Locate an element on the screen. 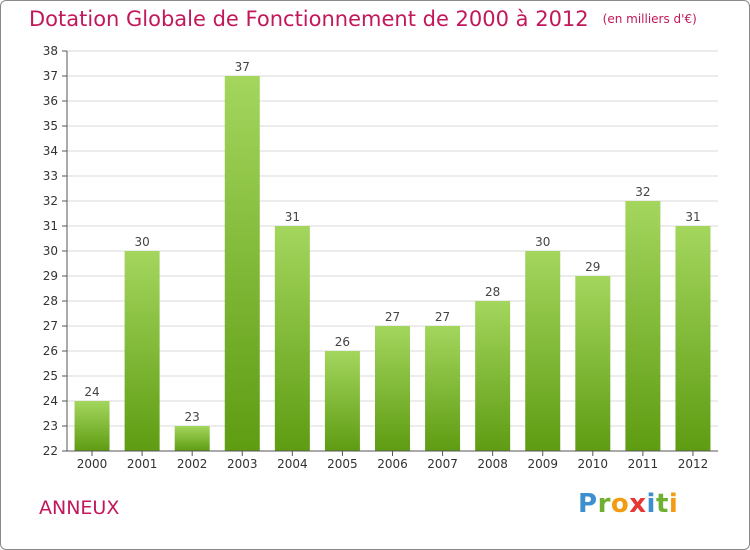 The image size is (750, 550). y-tick-label: 23 is located at coordinates (50, 426).